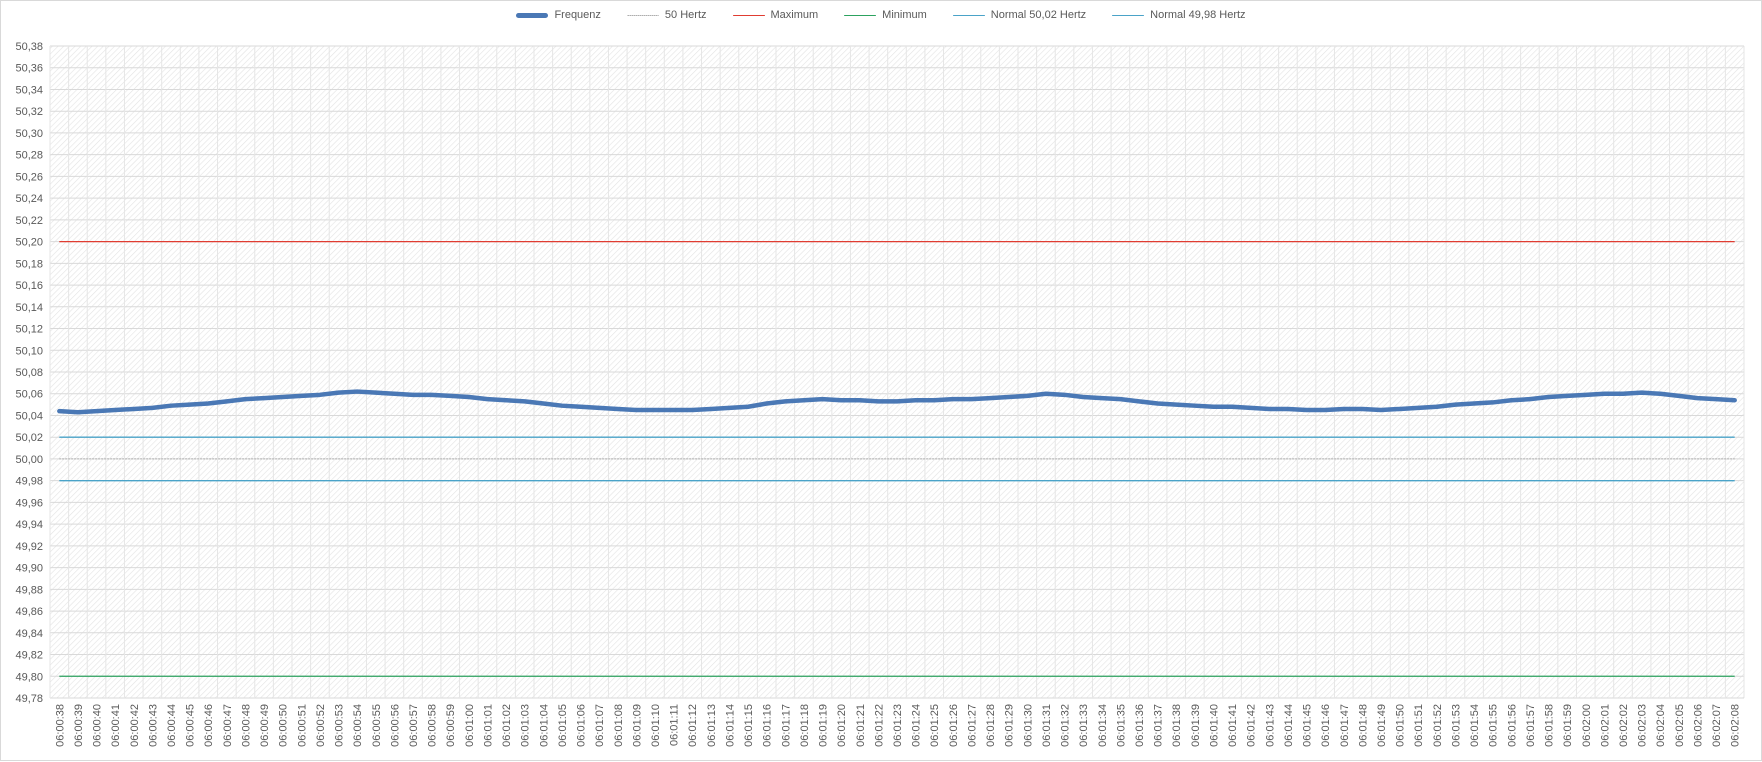  What do you see at coordinates (29, 677) in the screenshot?
I see `y-tick-label: 49,80` at bounding box center [29, 677].